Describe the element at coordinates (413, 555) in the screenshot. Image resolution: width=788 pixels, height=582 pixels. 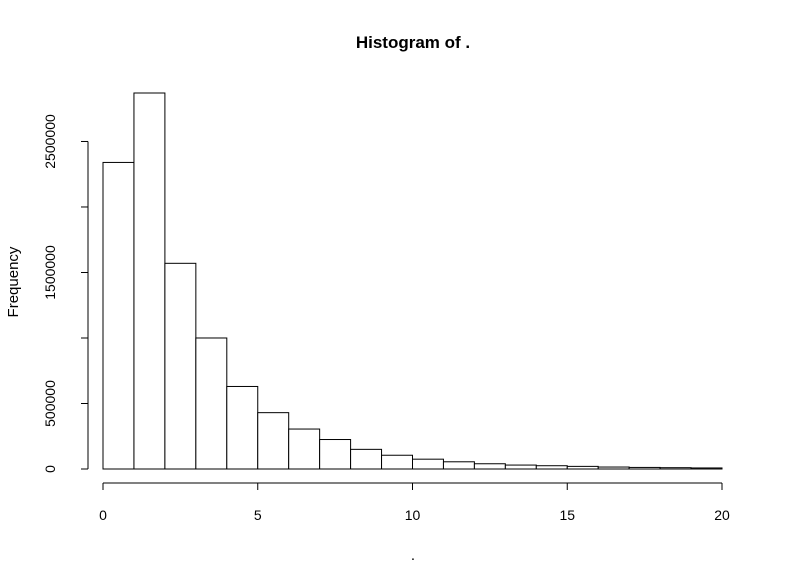
I see `x-axis-label: .` at that location.